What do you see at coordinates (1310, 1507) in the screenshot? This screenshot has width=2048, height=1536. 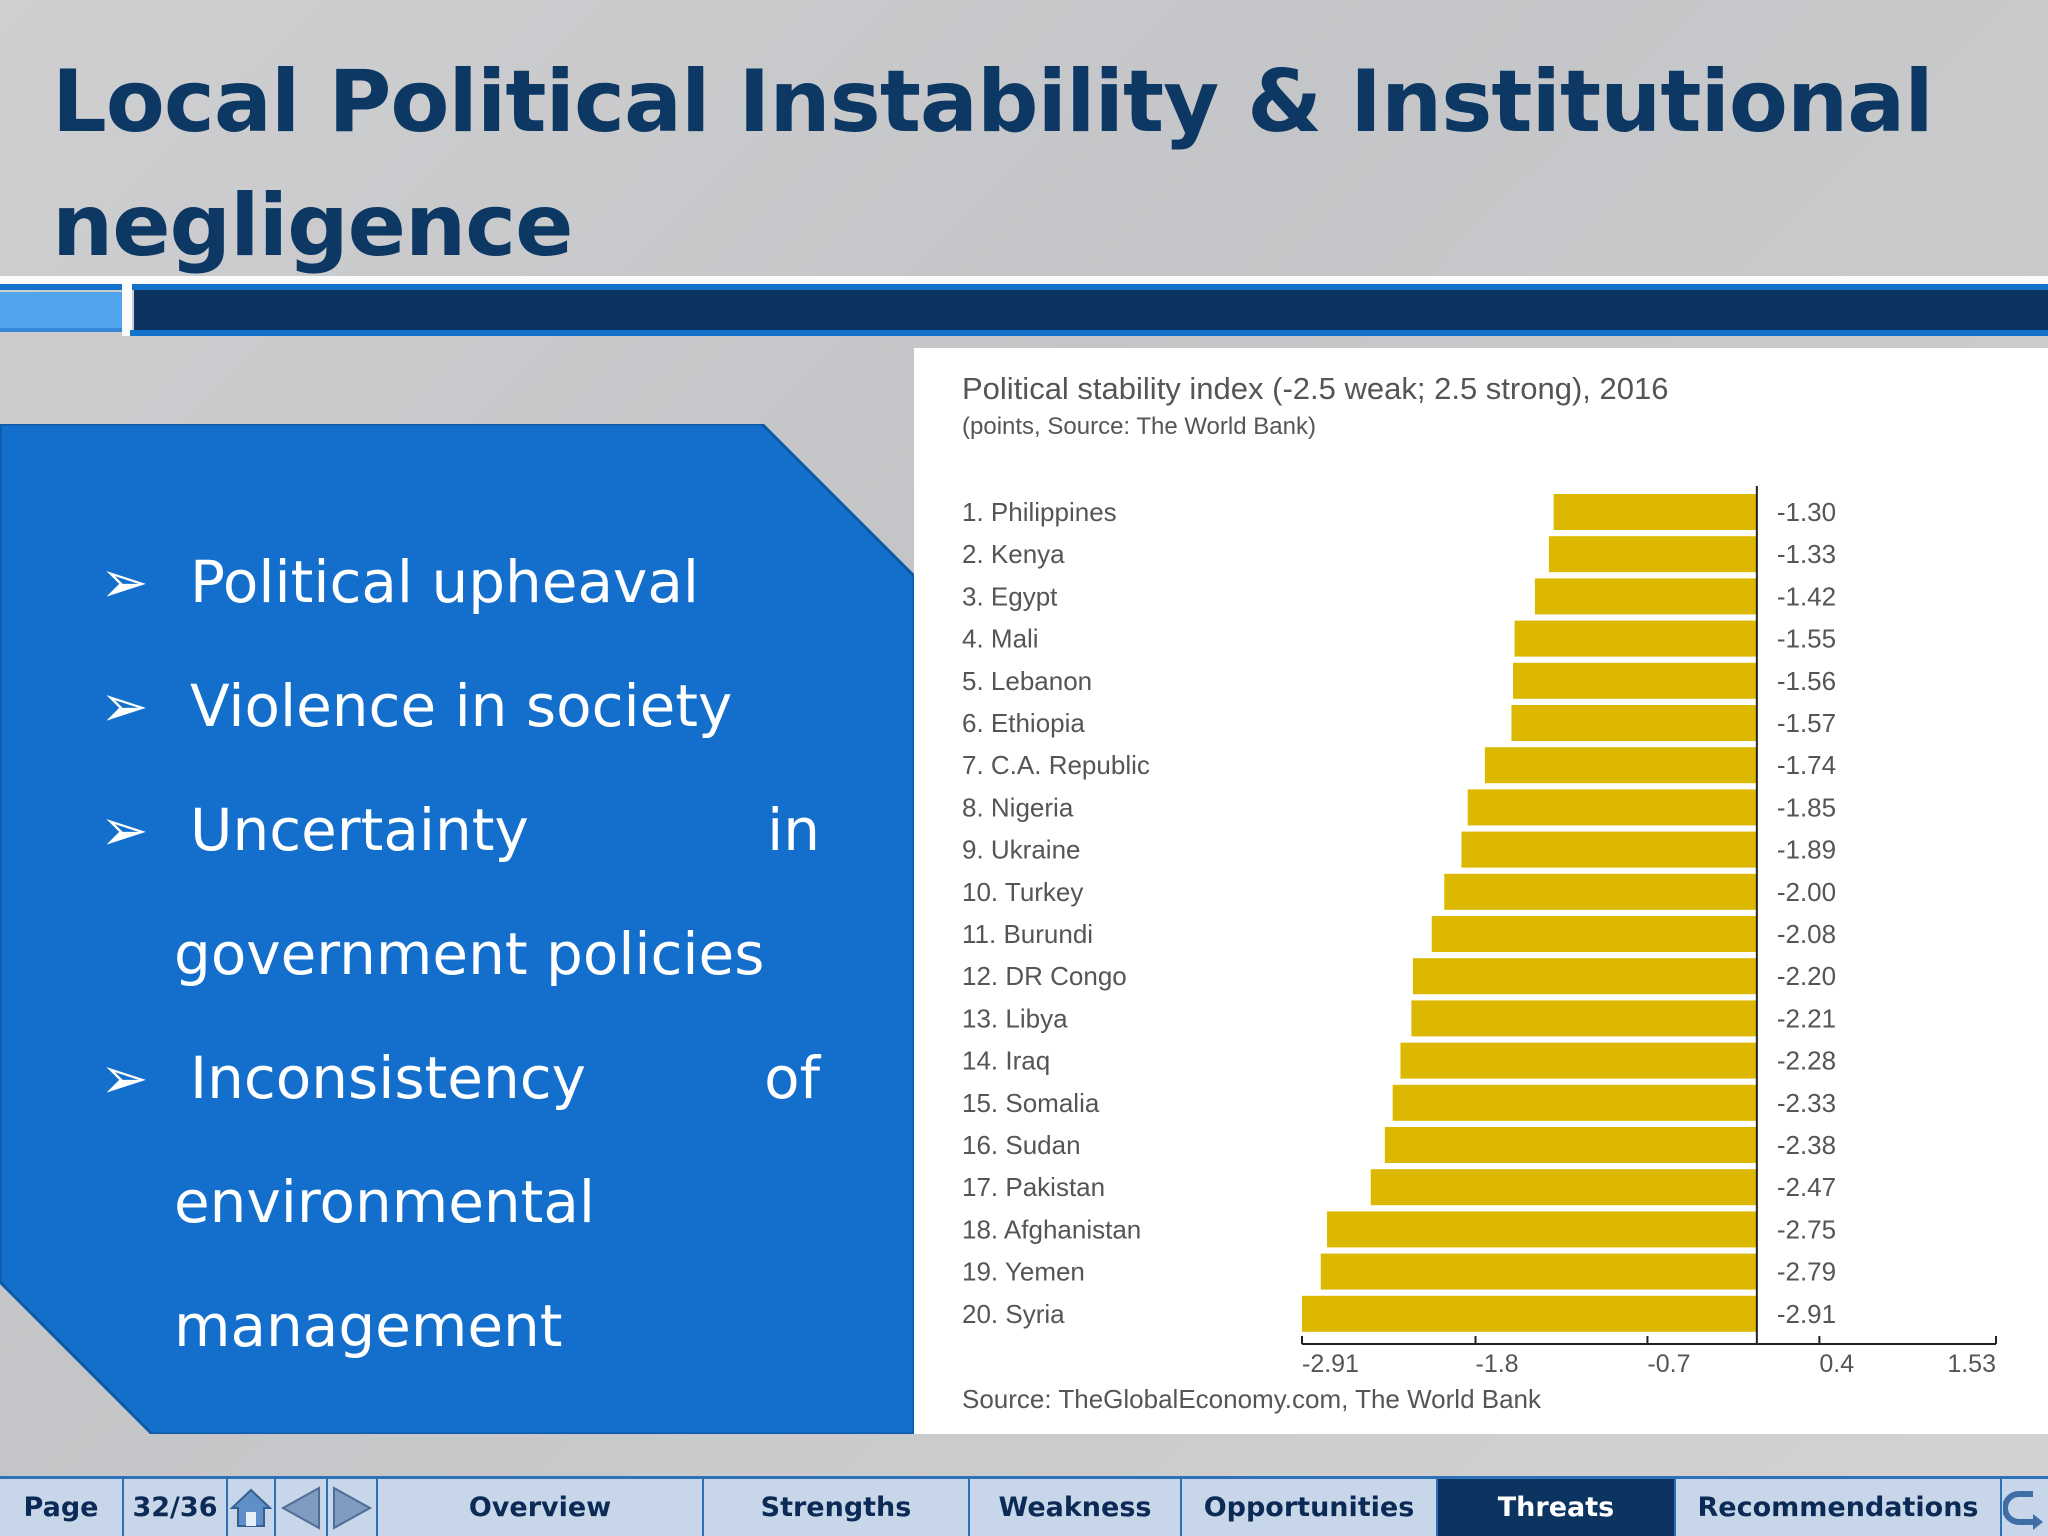 I see `tab-opportunities: Opportunities` at bounding box center [1310, 1507].